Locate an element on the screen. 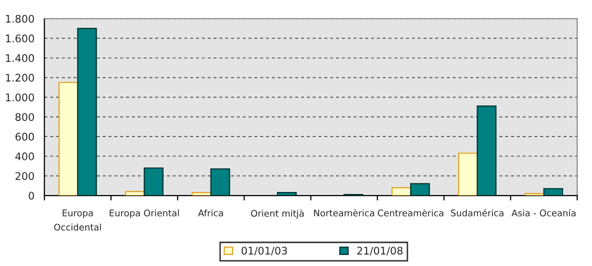  y-tick-label: 0 is located at coordinates (31, 196).